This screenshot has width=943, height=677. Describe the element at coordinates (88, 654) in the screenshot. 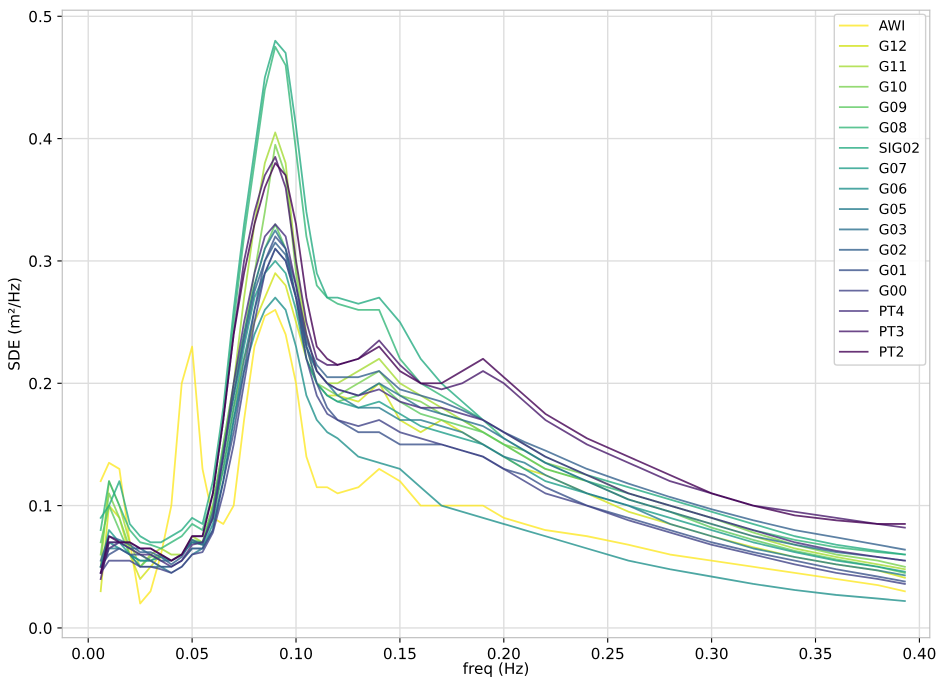

I see `x-tick-label: 0.00` at that location.